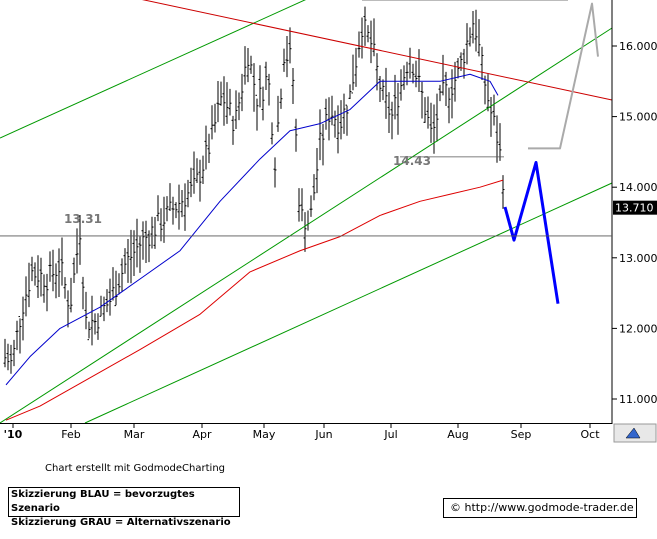 This screenshot has height=539, width=657. I want to click on mountain-arrow-icon, so click(633, 433).